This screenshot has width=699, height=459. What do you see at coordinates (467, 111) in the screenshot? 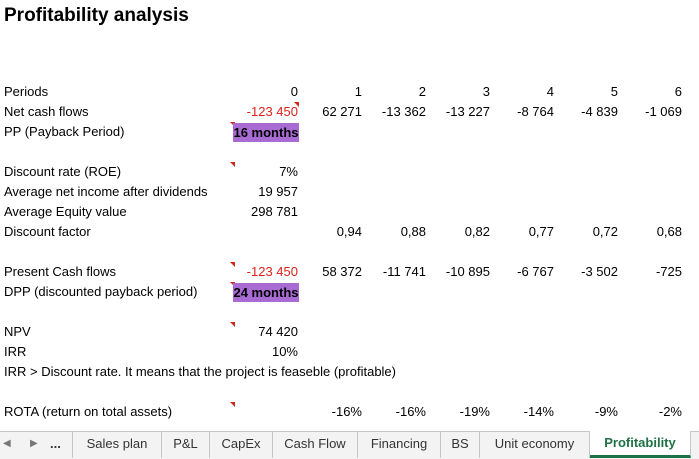
I see `cash-flow-cell: -13 227` at bounding box center [467, 111].